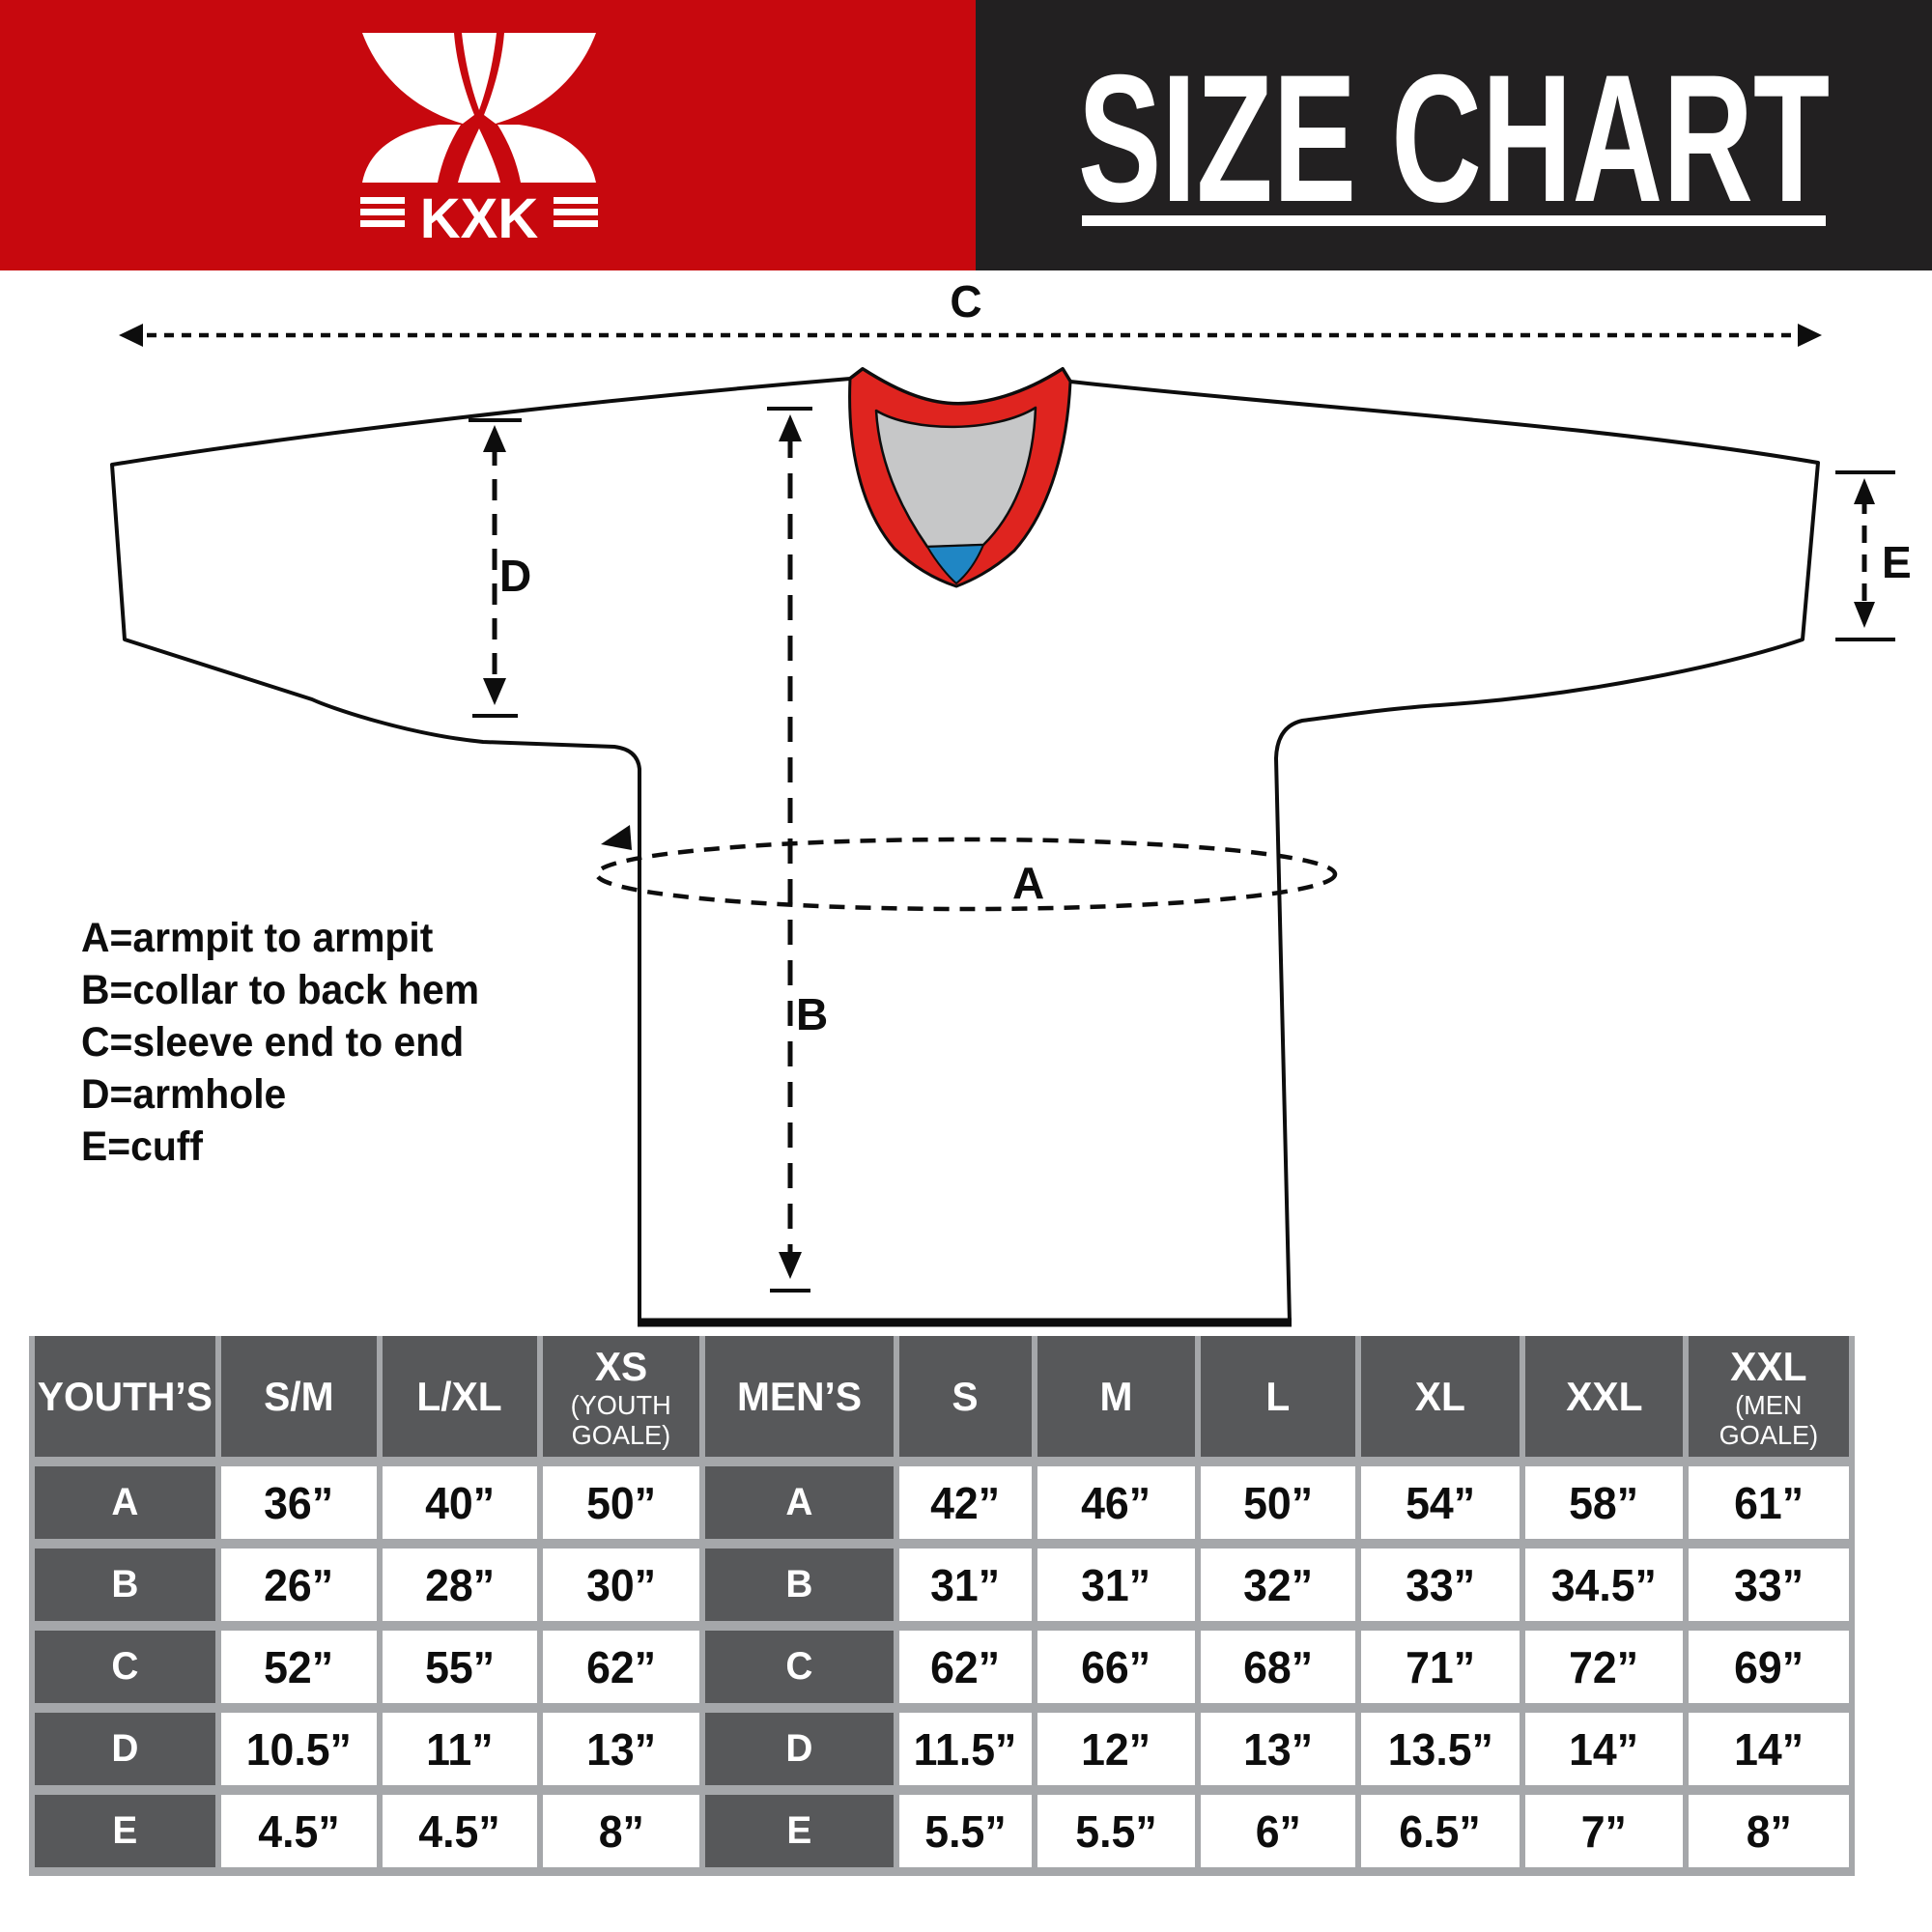 The width and height of the screenshot is (1932, 1932). What do you see at coordinates (1769, 1667) in the screenshot?
I see `value-cell: 69”` at bounding box center [1769, 1667].